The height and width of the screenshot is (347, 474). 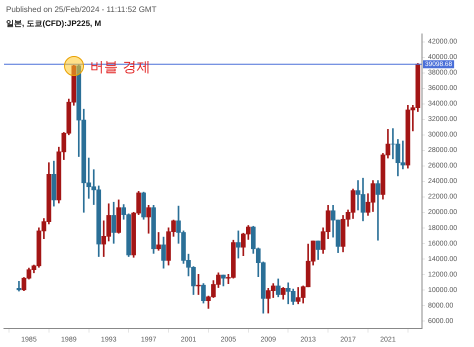 What do you see at coordinates (54, 23) in the screenshot?
I see `chart-title: 일본, 도쿄(CFD):JP225, M` at bounding box center [54, 23].